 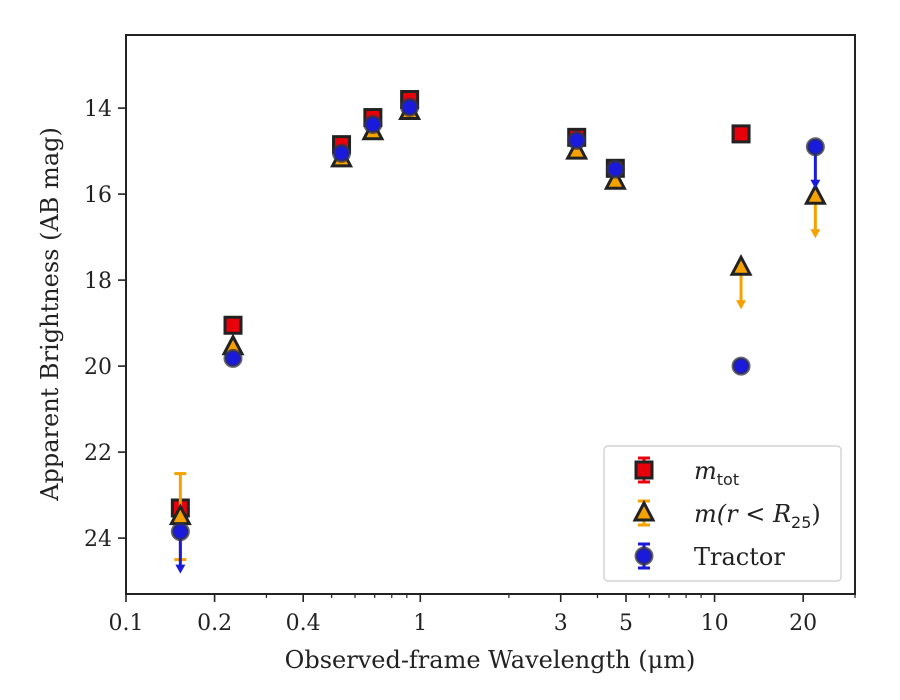 I want to click on x-tick-label: 0.4, so click(x=303, y=623).